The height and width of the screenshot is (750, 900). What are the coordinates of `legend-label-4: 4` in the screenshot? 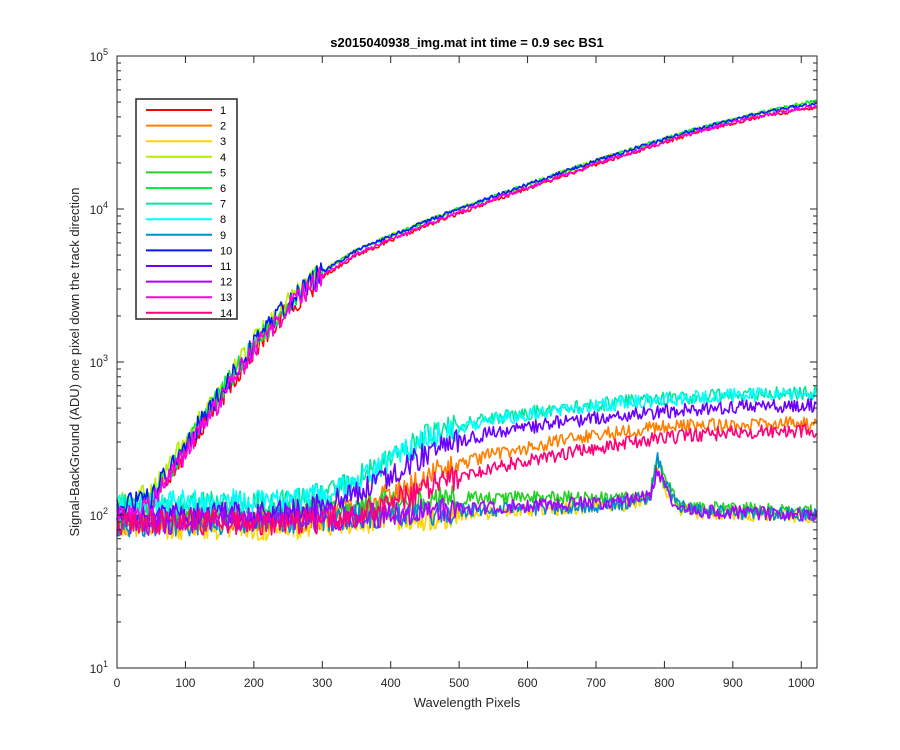 It's located at (223, 158).